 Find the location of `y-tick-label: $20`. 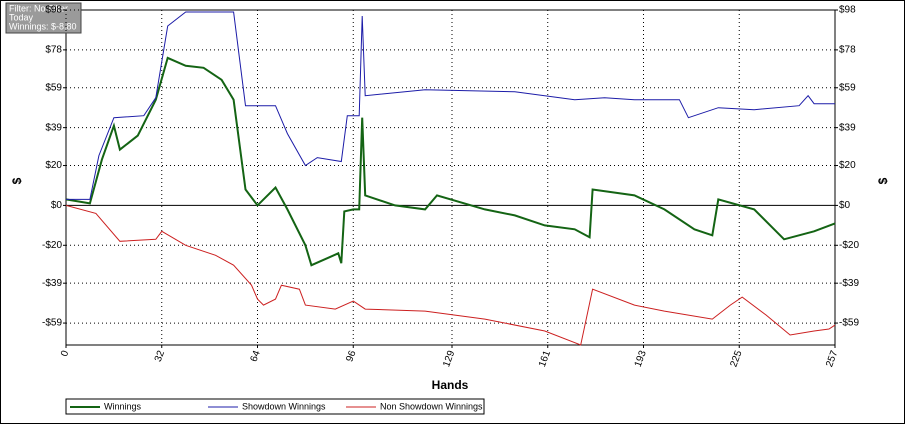

y-tick-label: $20 is located at coordinates (53, 165).